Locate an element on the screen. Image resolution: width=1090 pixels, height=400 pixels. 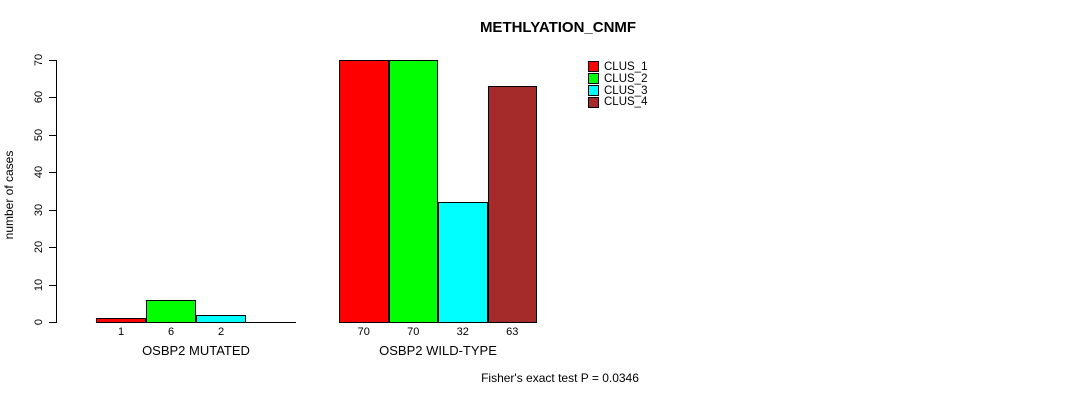
legend-label: CLUS_4 is located at coordinates (626, 102).